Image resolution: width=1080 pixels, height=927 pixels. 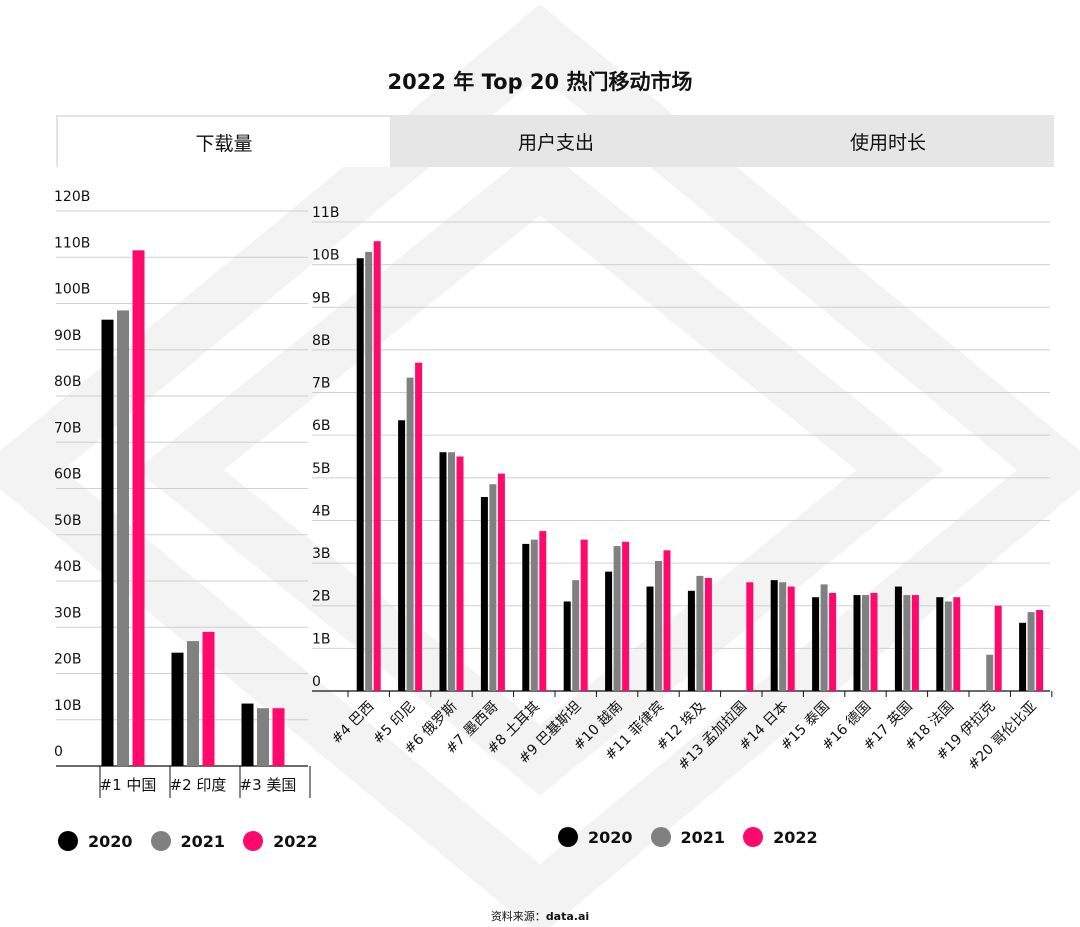 I want to click on source-note: 资料来源：data.ai, so click(x=540, y=916).